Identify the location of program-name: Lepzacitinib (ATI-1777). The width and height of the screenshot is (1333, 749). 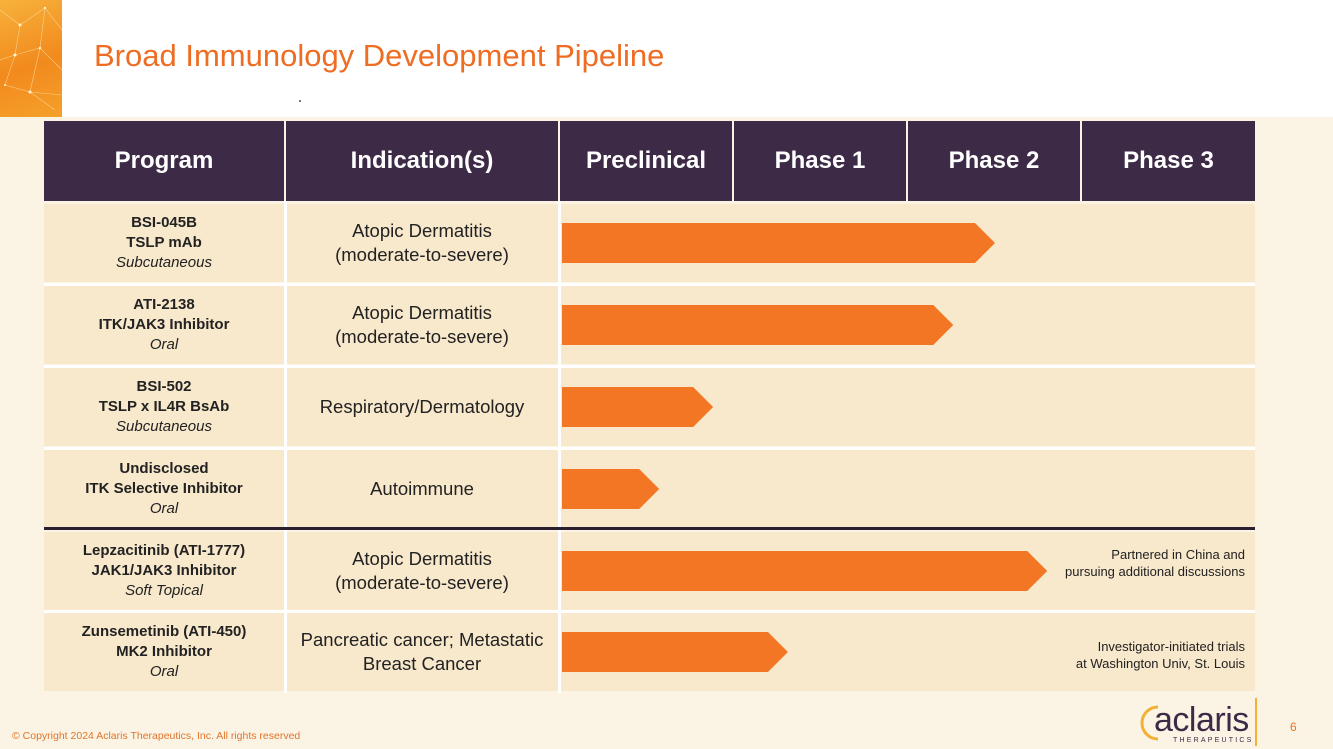
(164, 550).